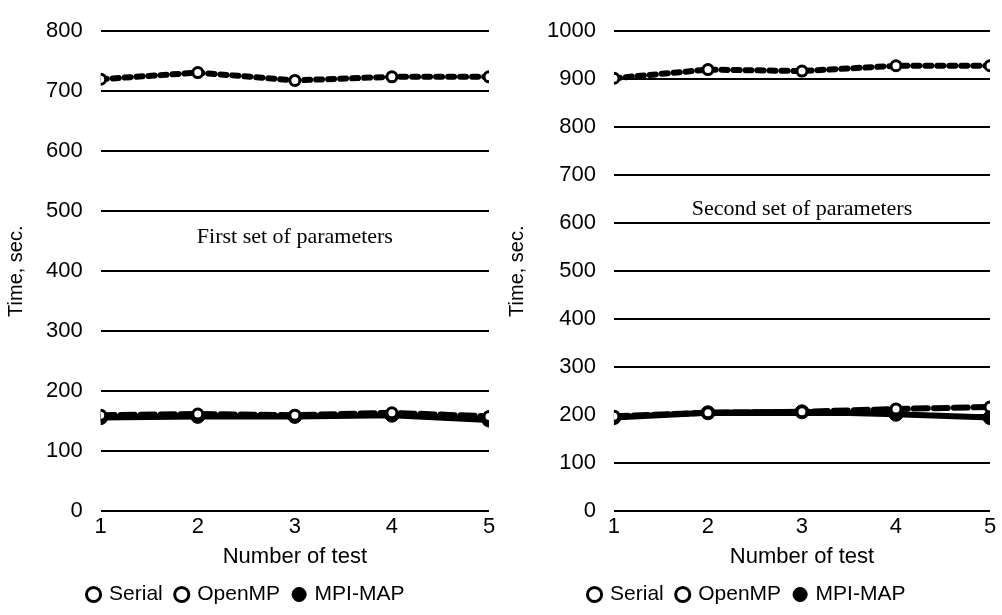  What do you see at coordinates (577, 78) in the screenshot?
I see `y-tick-label: 900` at bounding box center [577, 78].